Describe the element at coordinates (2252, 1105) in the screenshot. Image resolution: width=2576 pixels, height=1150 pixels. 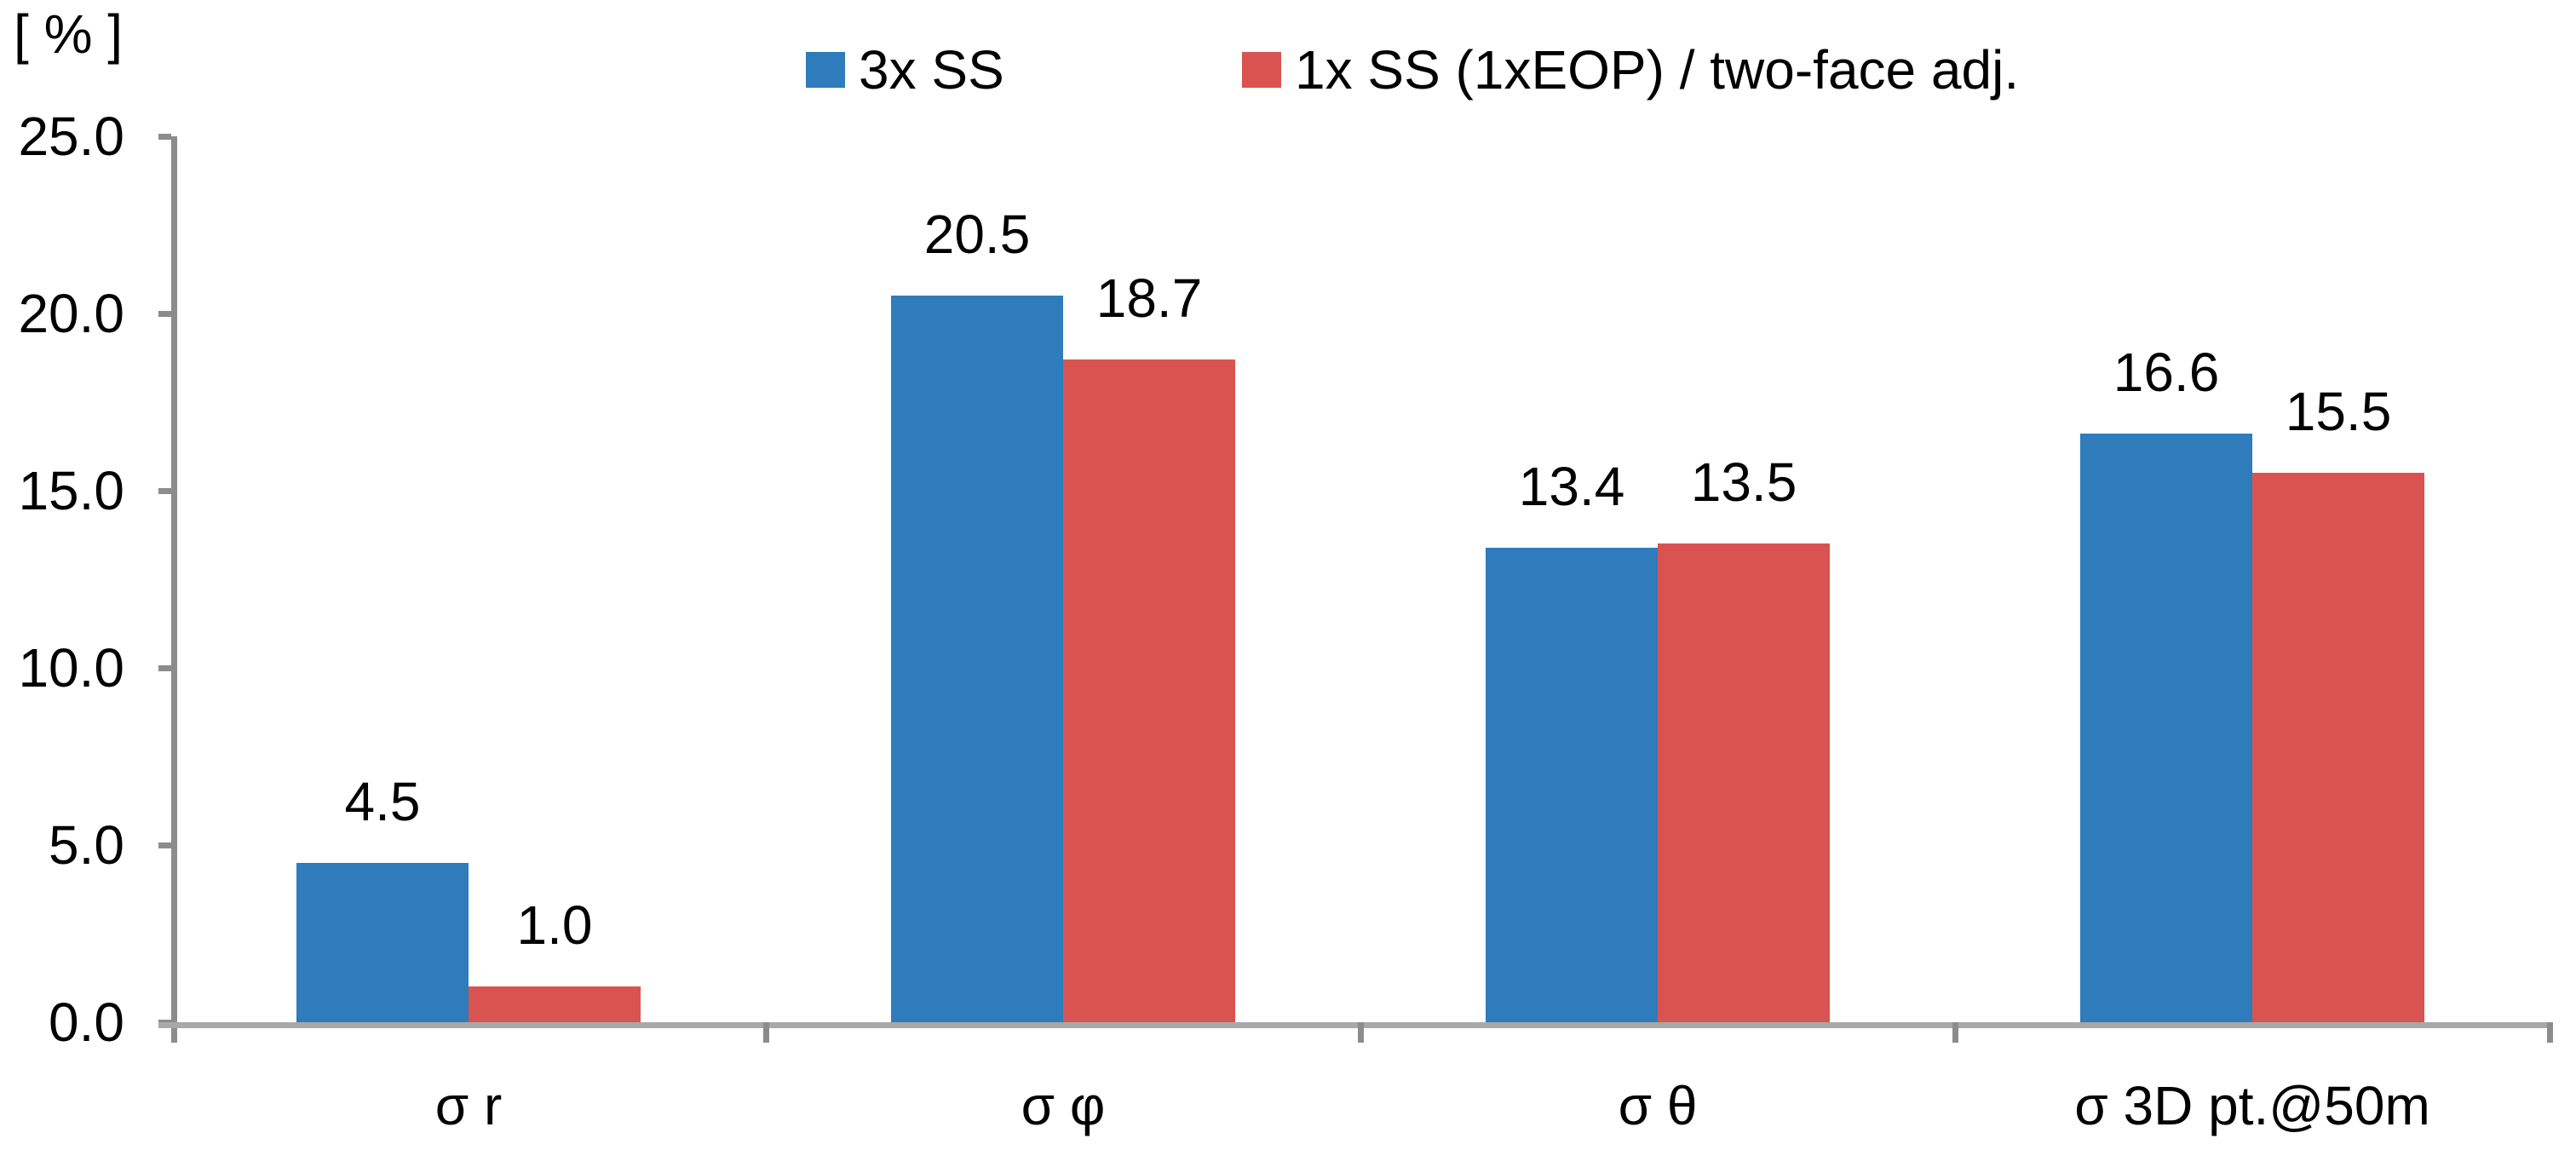
I see `category-label: σ 3D pt.@50m` at that location.